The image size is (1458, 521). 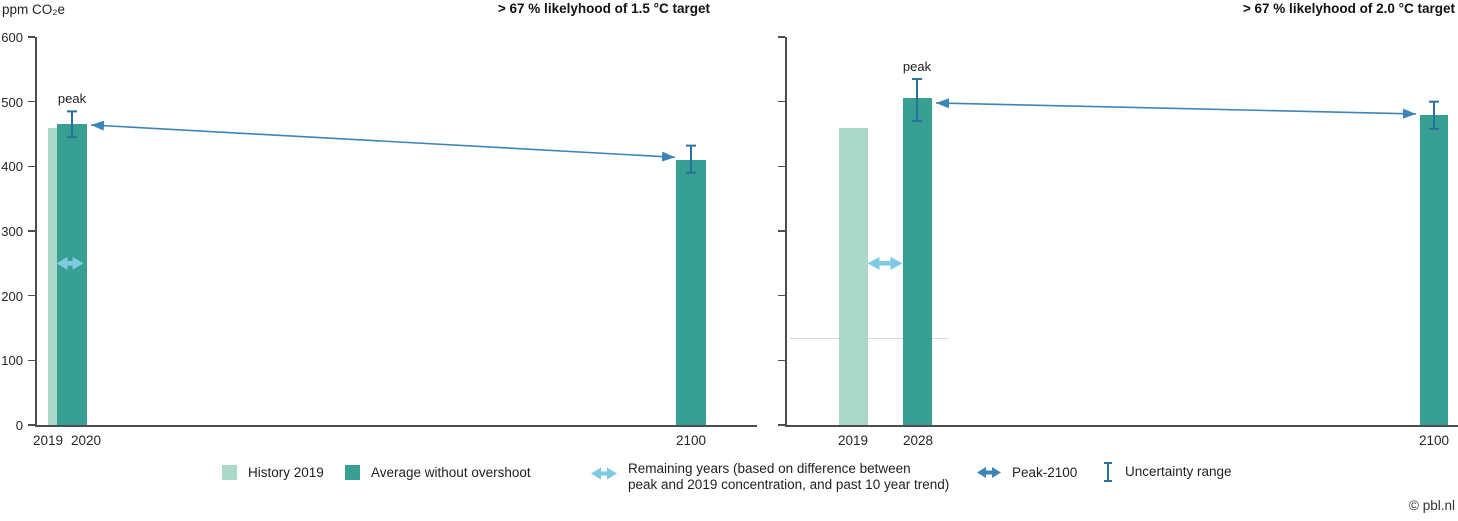 What do you see at coordinates (12, 167) in the screenshot?
I see `panel-left-y-tick-label: 400` at bounding box center [12, 167].